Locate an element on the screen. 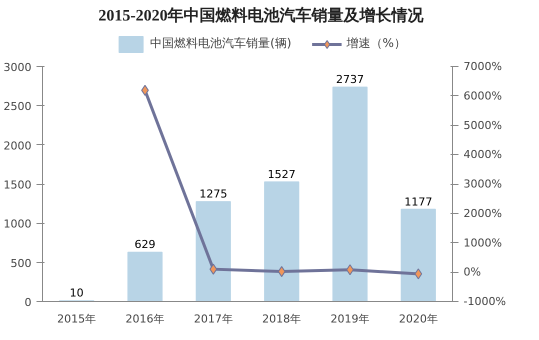 The height and width of the screenshot is (340, 539). y-tick-label: 1500 is located at coordinates (18, 185).